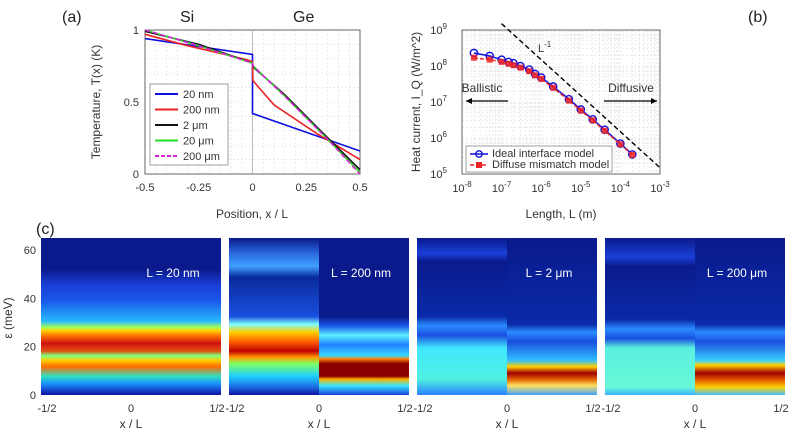  What do you see at coordinates (550, 165) in the screenshot?
I see `legend-entry: Diffuse mismatch model` at bounding box center [550, 165].